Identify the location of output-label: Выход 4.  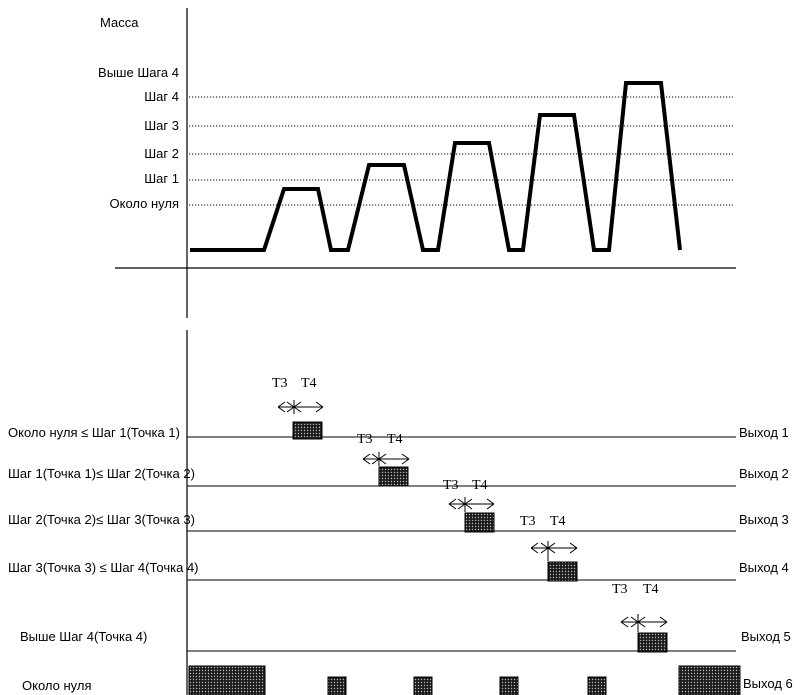
(764, 567).